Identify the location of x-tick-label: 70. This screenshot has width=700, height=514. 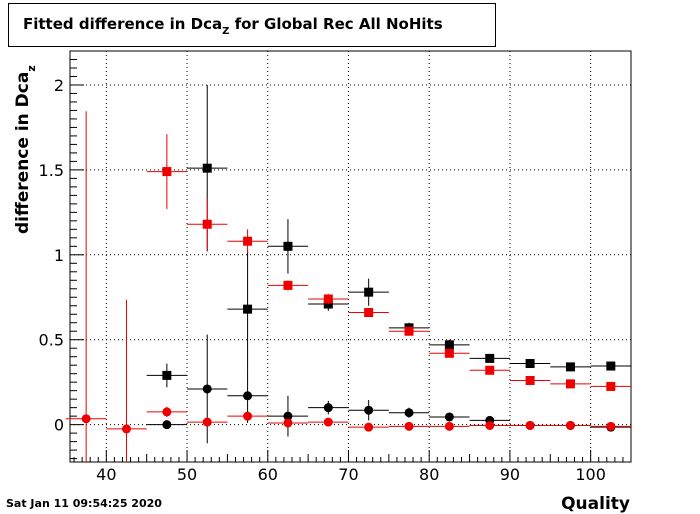
(348, 474).